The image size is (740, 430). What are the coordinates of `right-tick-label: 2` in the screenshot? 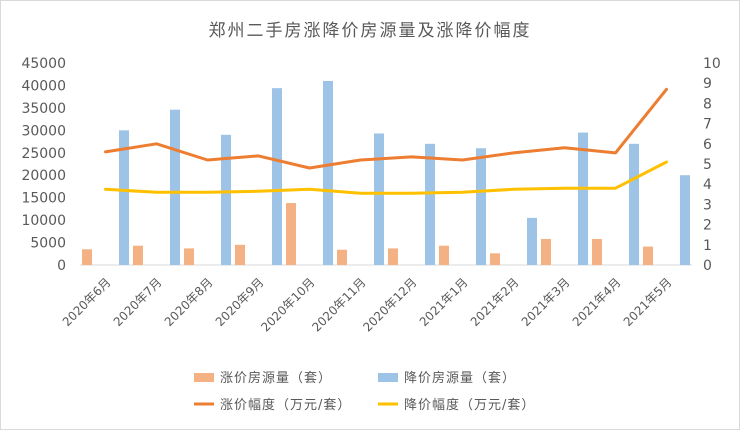 It's located at (707, 226).